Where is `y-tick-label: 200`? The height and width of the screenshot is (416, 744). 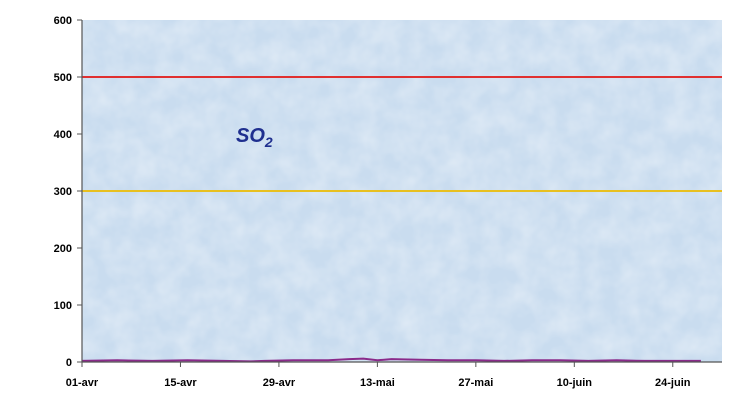 y-tick-label: 200 is located at coordinates (63, 249).